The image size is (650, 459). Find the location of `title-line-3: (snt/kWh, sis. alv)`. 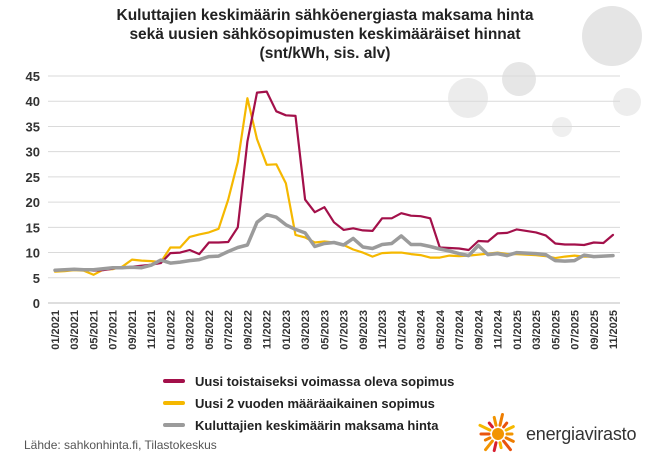

title-line-3: (snt/kWh, sis. alv) is located at coordinates (325, 53).